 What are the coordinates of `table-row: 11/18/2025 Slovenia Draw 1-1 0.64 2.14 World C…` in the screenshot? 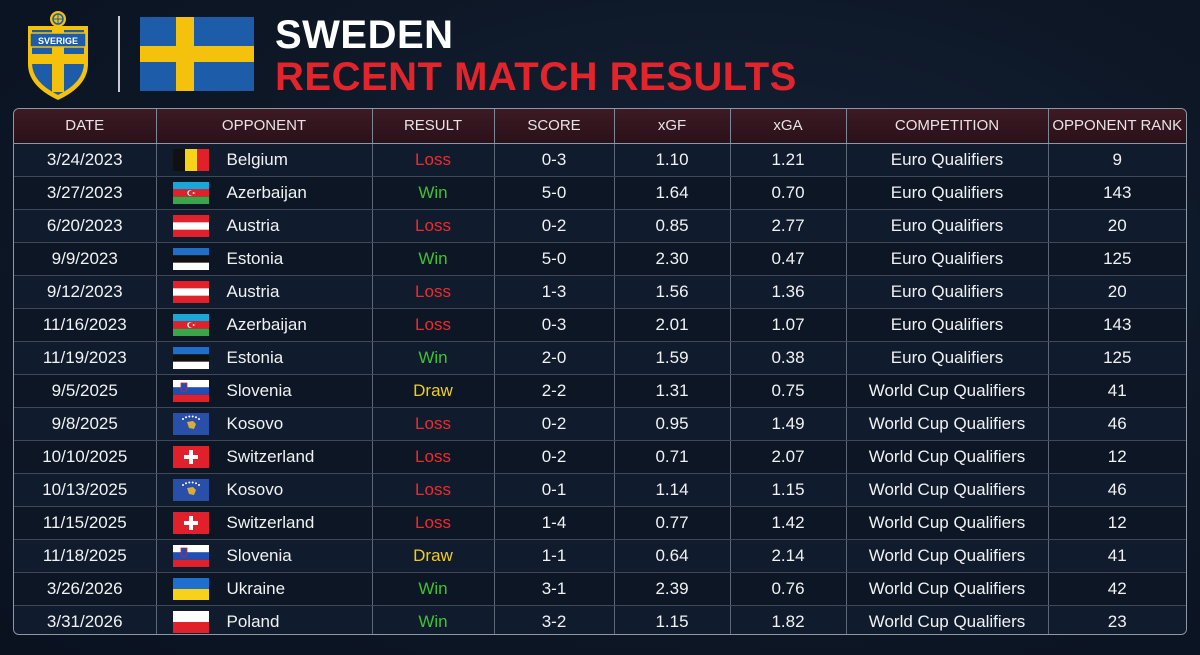 It's located at (600, 556).